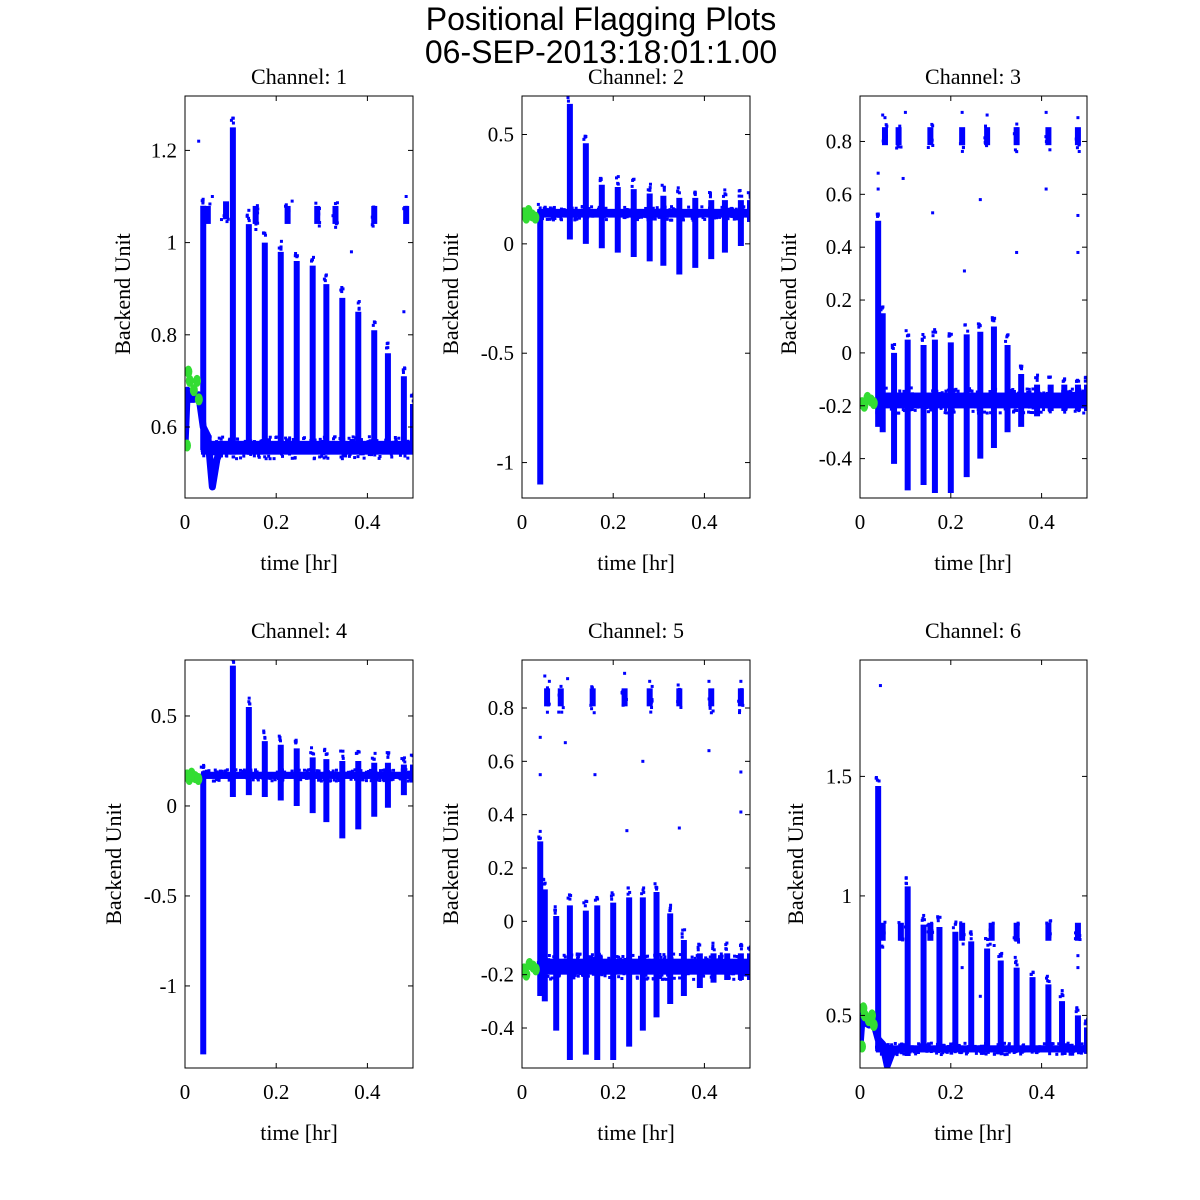 This screenshot has width=1200, height=1200. I want to click on subplot-title: Channel: 1, so click(299, 76).